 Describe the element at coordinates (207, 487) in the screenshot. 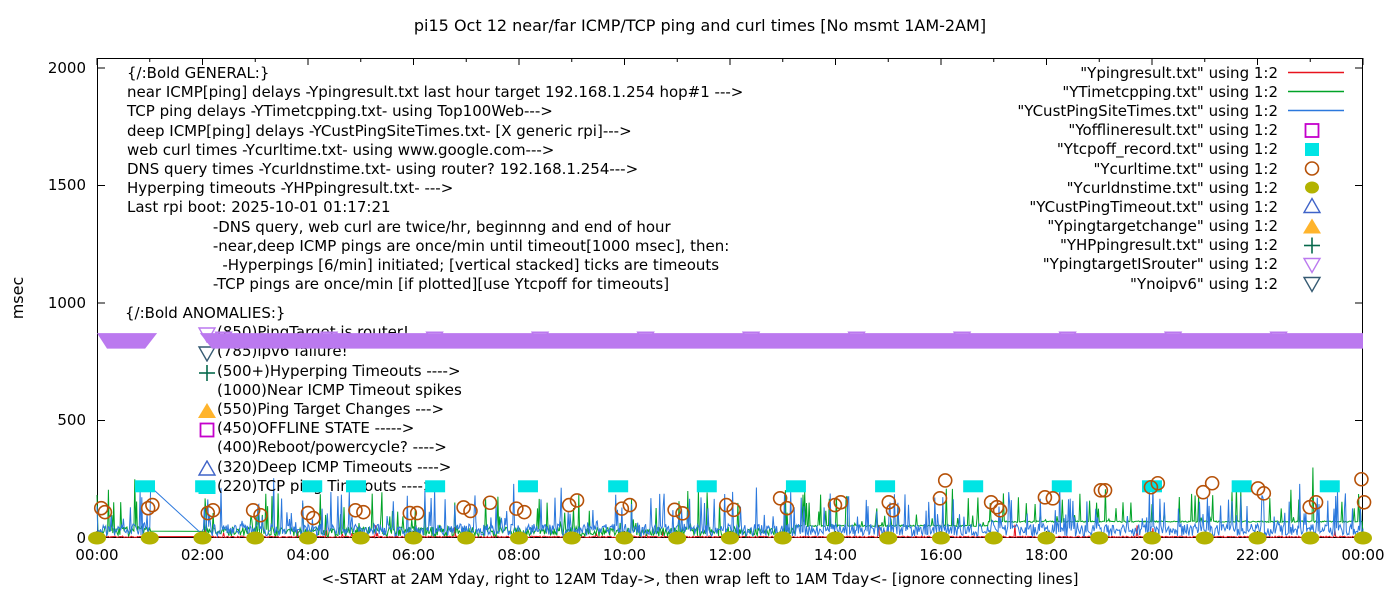

I see `anomaly-marker-filled-square-icon` at that location.